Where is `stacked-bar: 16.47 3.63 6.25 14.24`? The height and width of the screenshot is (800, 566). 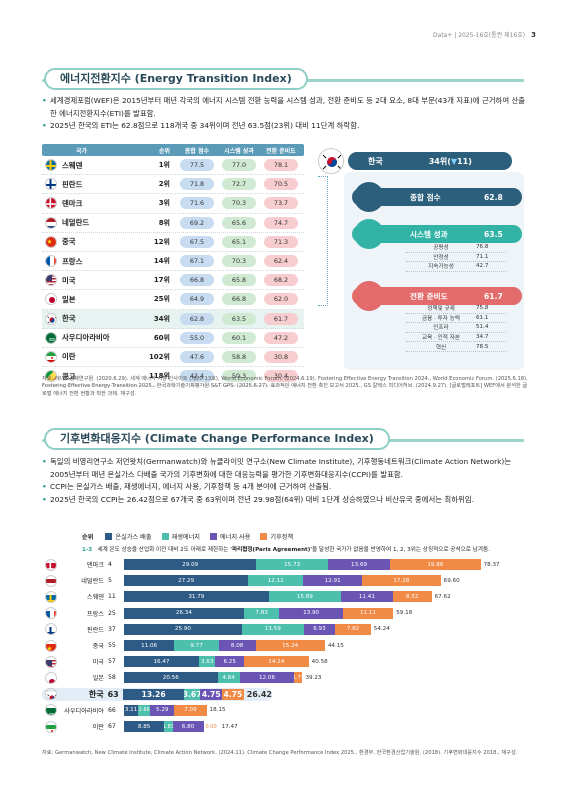 stacked-bar: 16.47 3.63 6.25 14.24 is located at coordinates (216, 662).